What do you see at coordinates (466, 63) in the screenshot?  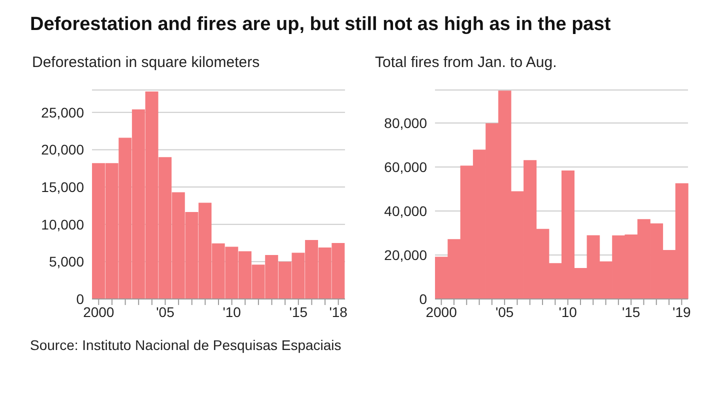 I see `chart-subtitle: Total fires from Jan. to Aug.` at bounding box center [466, 63].